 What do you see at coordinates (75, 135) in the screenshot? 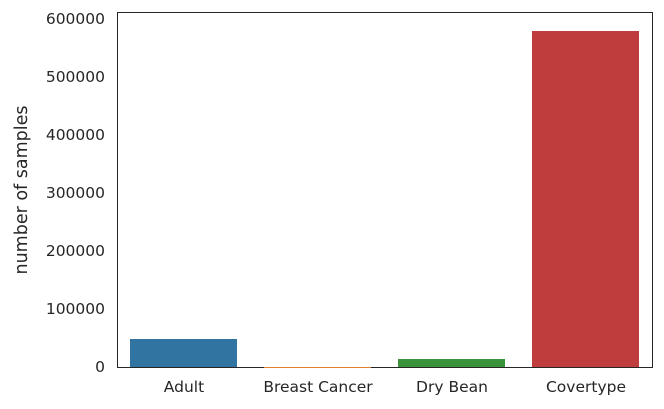
I see `y-tick-label: 400000` at bounding box center [75, 135].